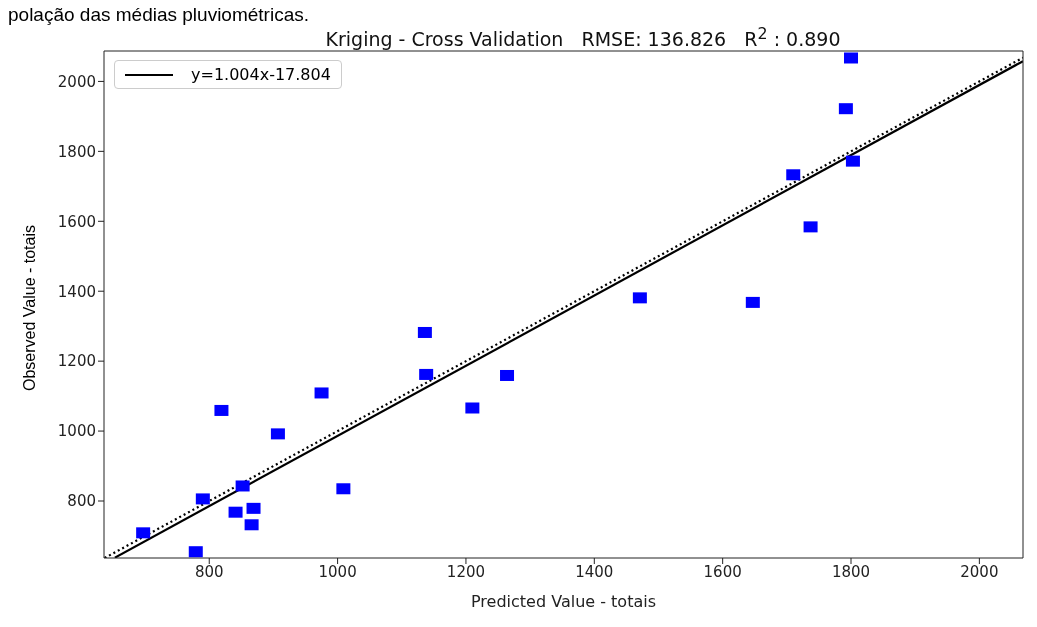 Image resolution: width=1037 pixels, height=627 pixels. Describe the element at coordinates (337, 571) in the screenshot. I see `x-tick-label: 1000` at that location.